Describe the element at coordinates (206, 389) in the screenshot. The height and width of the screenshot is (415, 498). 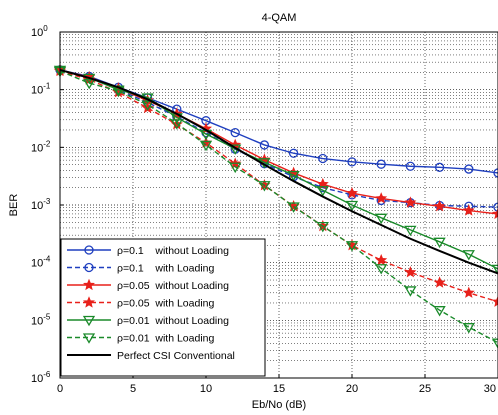
I see `x-tick-label: 10` at that location.